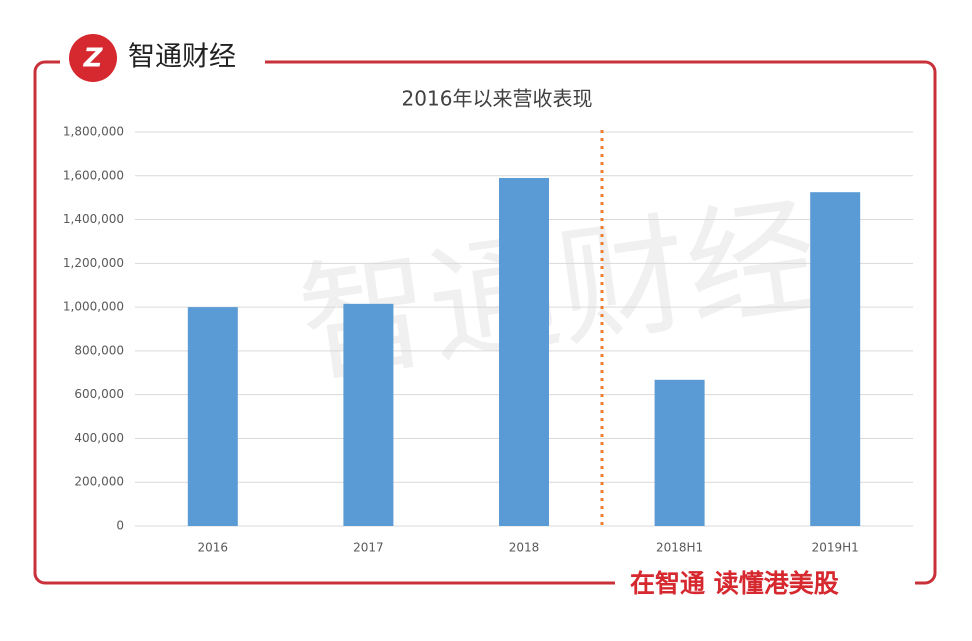 The height and width of the screenshot is (641, 972). I want to click on brand-name: 智通财经, so click(182, 57).